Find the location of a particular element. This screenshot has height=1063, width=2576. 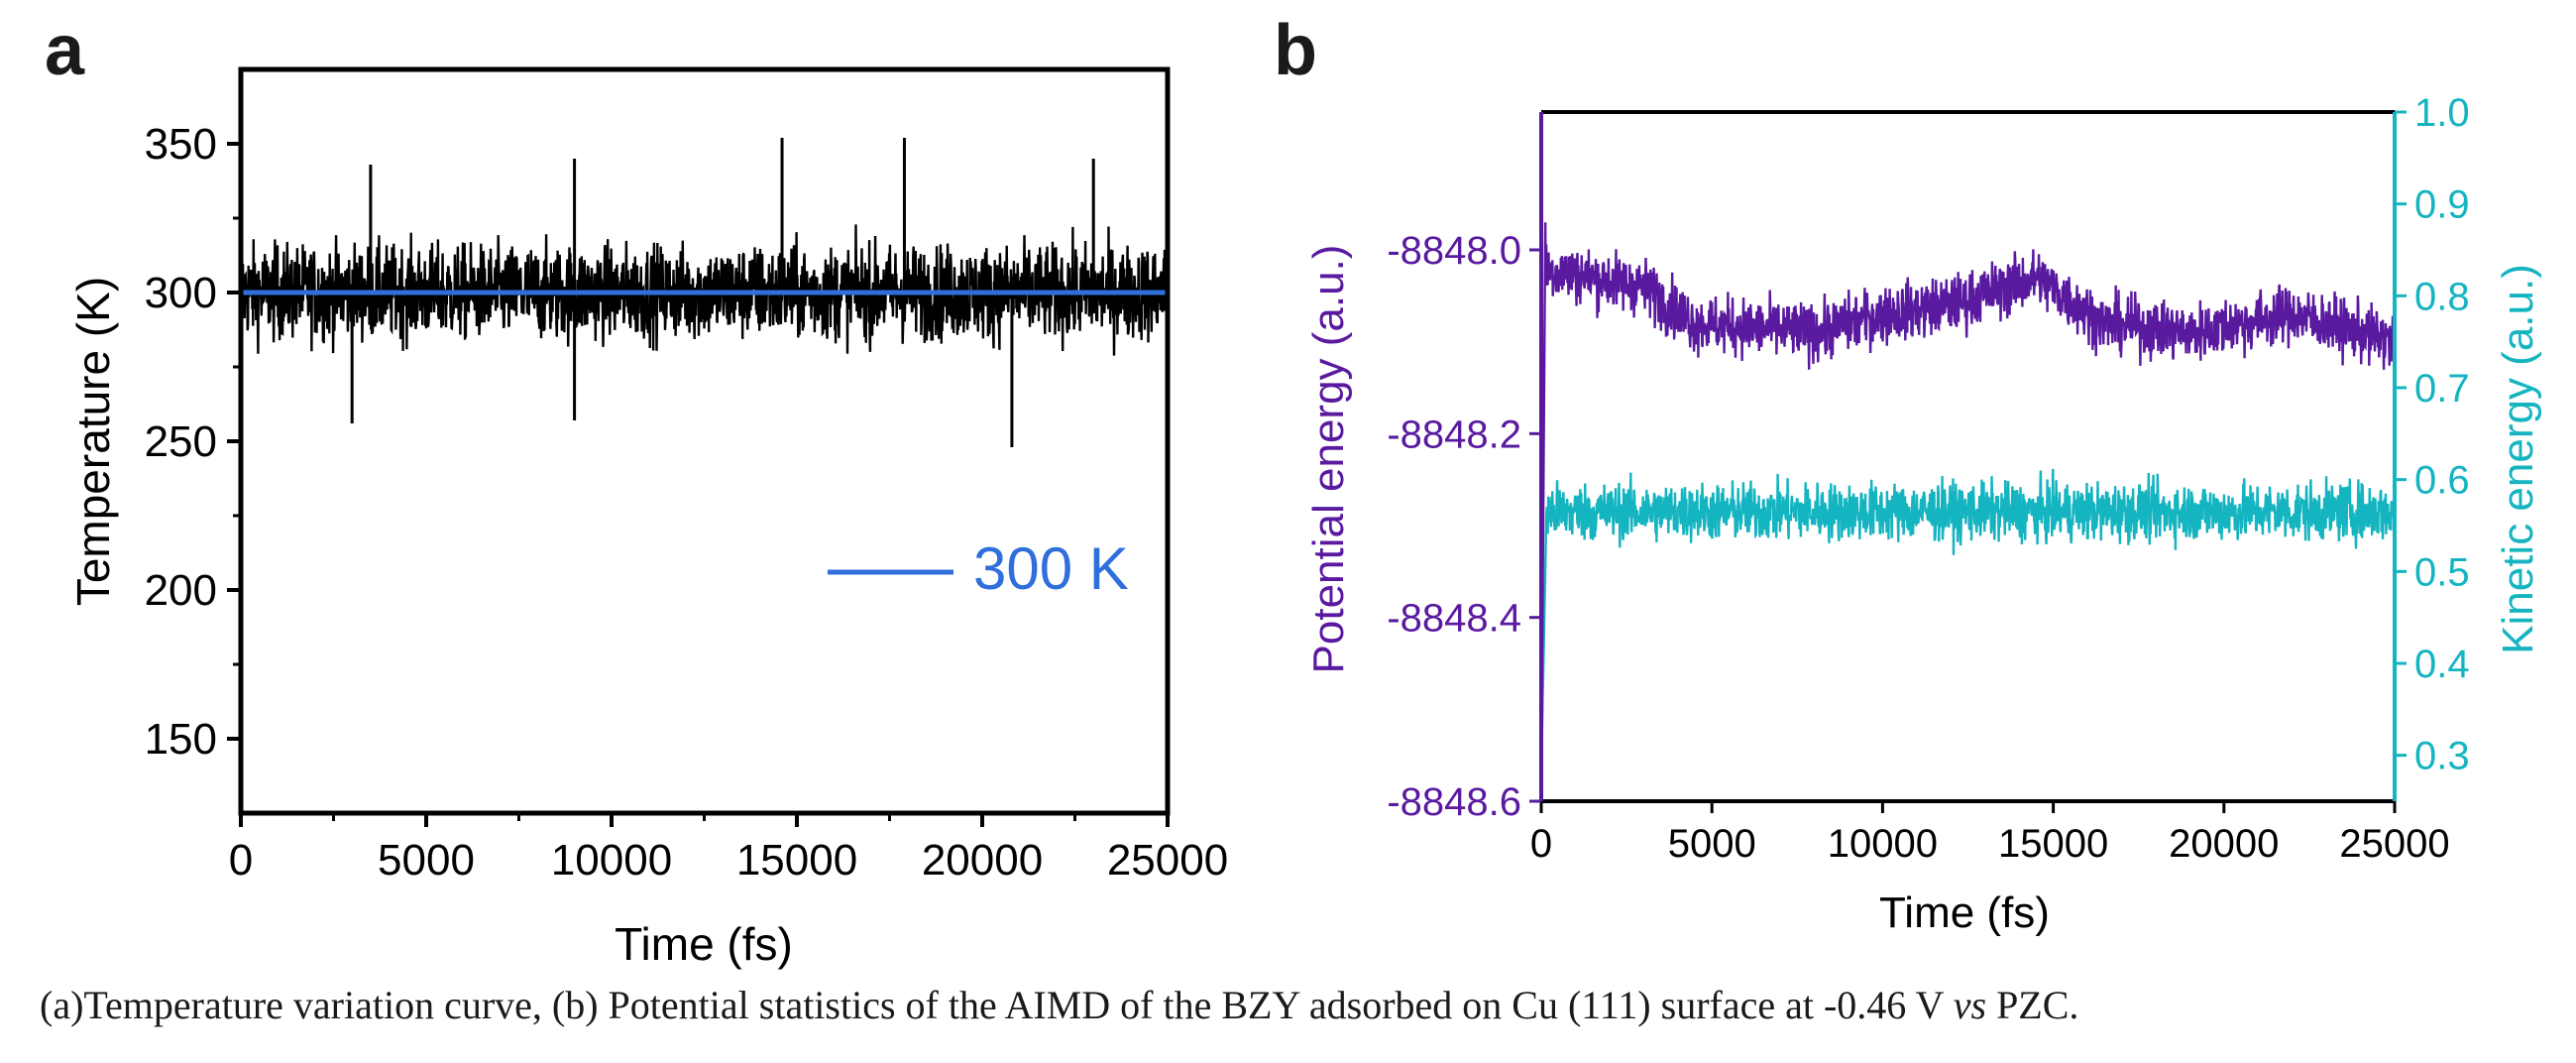

y-tick-label: -8848.2 is located at coordinates (1454, 434).